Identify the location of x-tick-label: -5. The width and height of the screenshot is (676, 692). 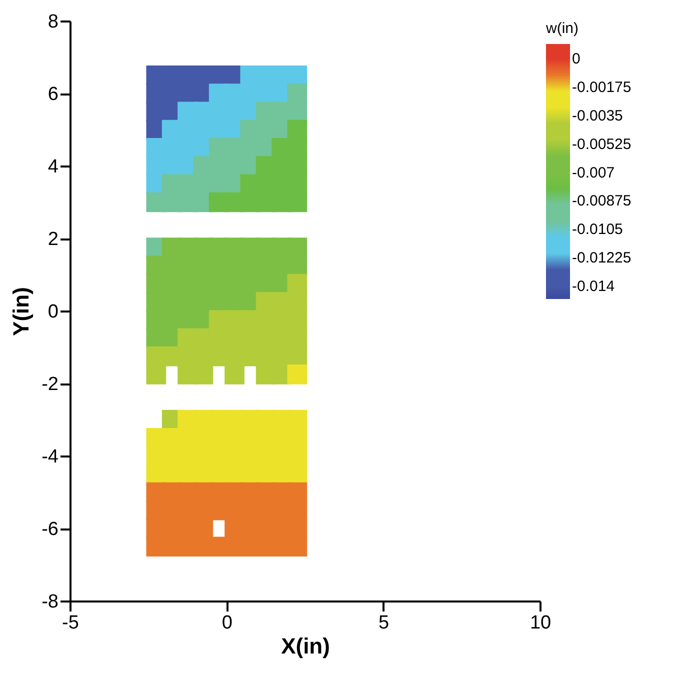
(70, 623).